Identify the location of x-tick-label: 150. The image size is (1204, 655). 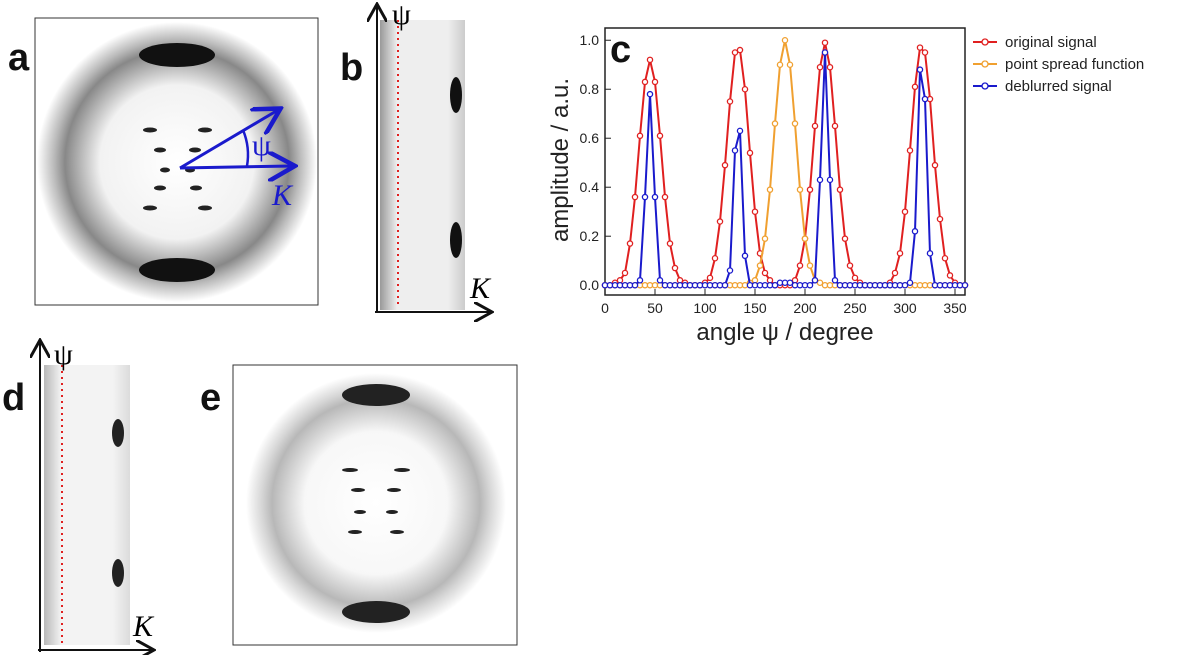
(755, 308).